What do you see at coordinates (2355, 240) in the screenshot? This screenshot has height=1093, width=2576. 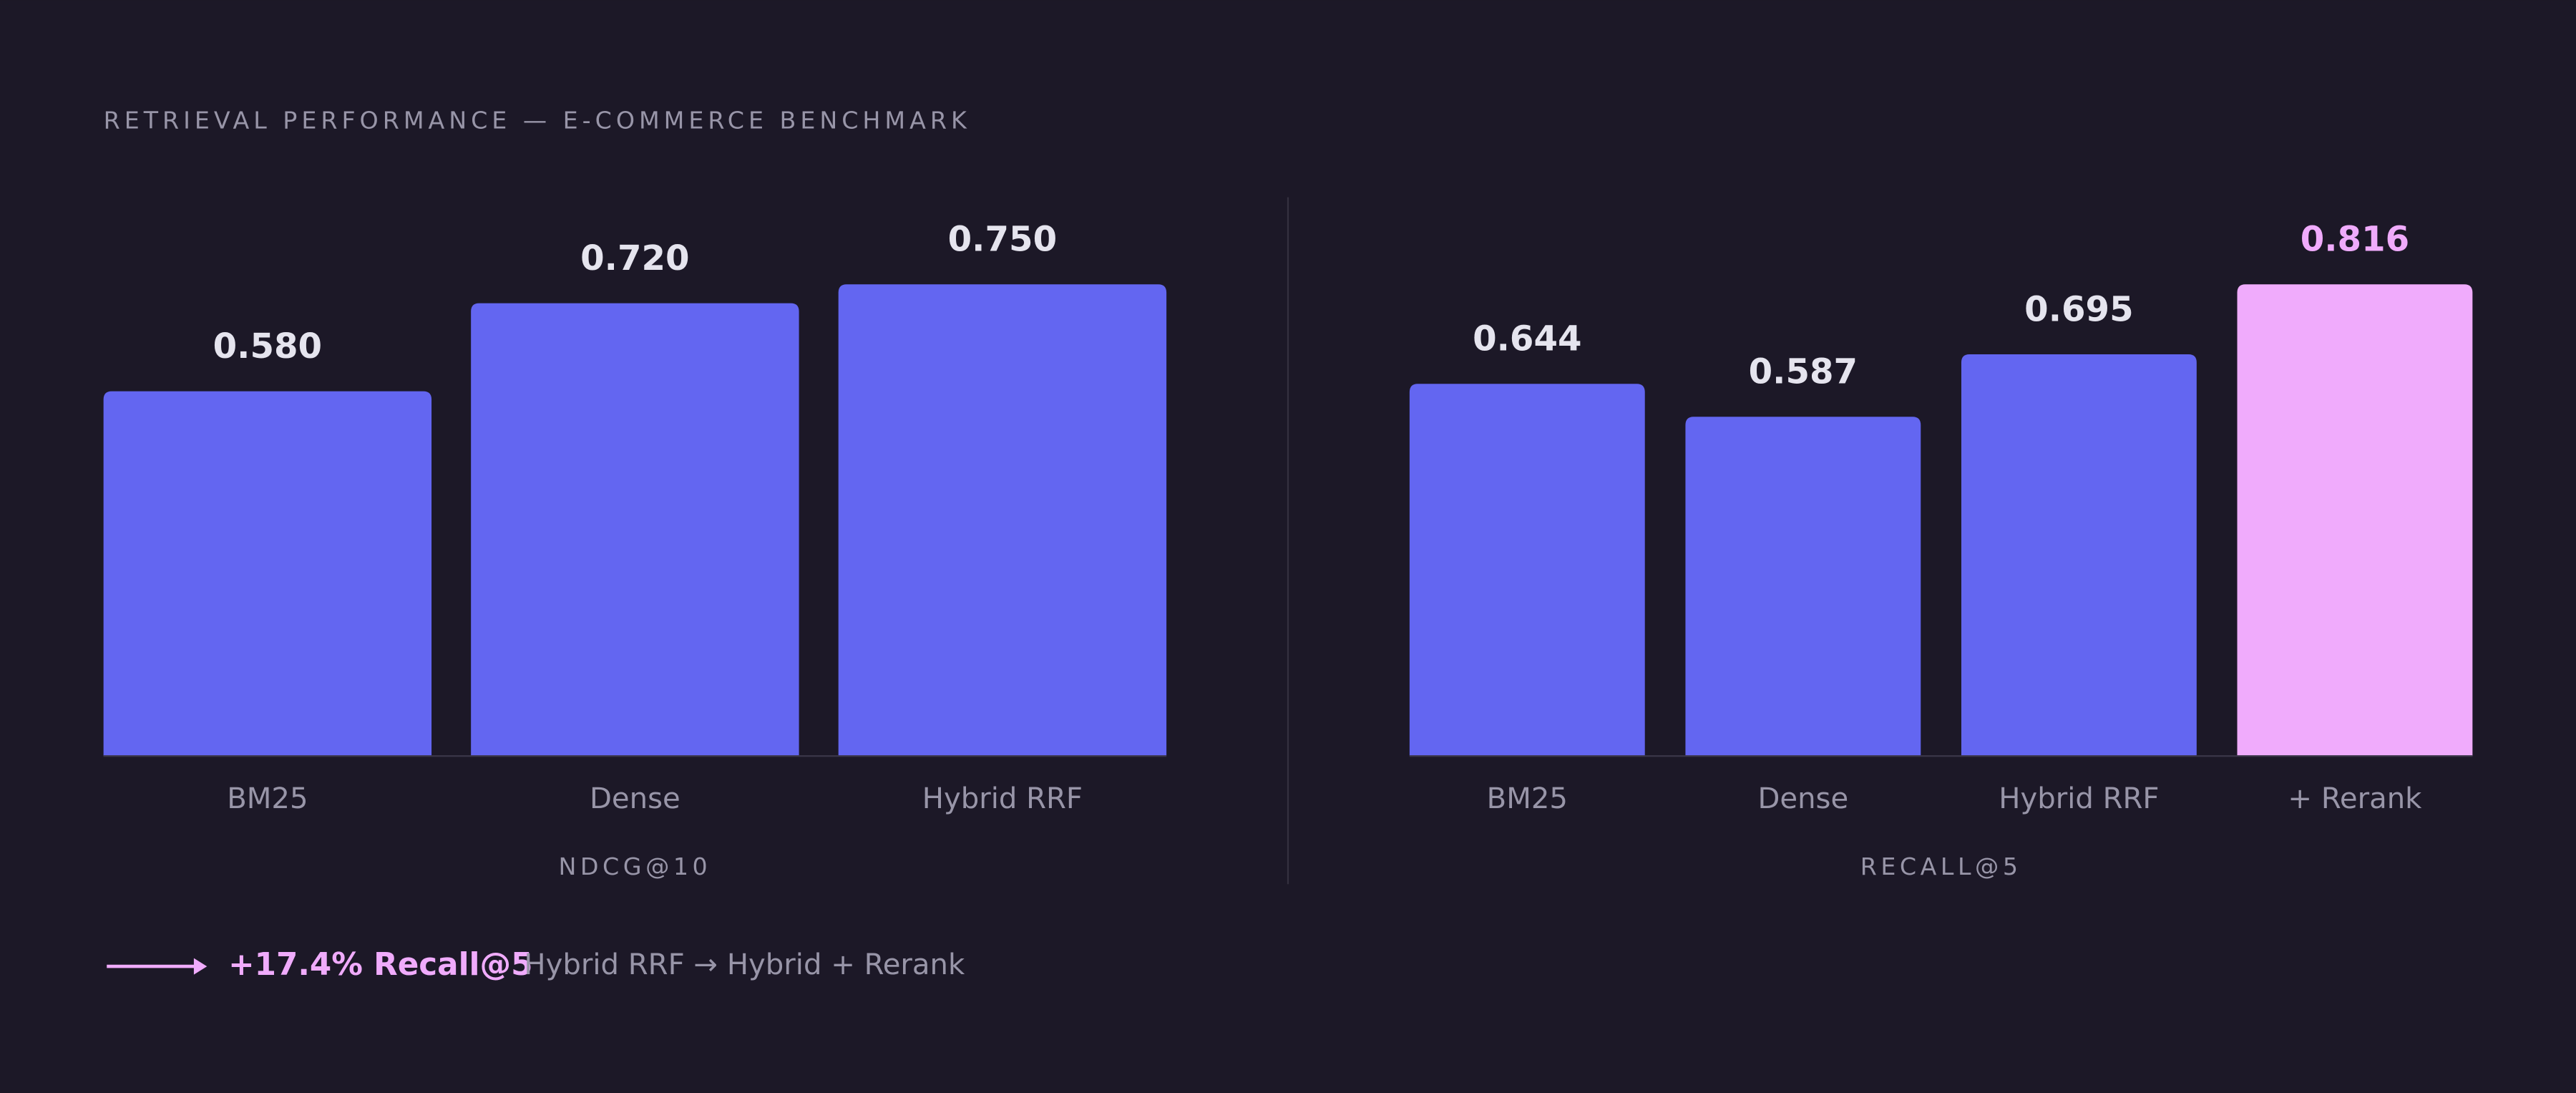 I see `value-label: 0.816` at bounding box center [2355, 240].